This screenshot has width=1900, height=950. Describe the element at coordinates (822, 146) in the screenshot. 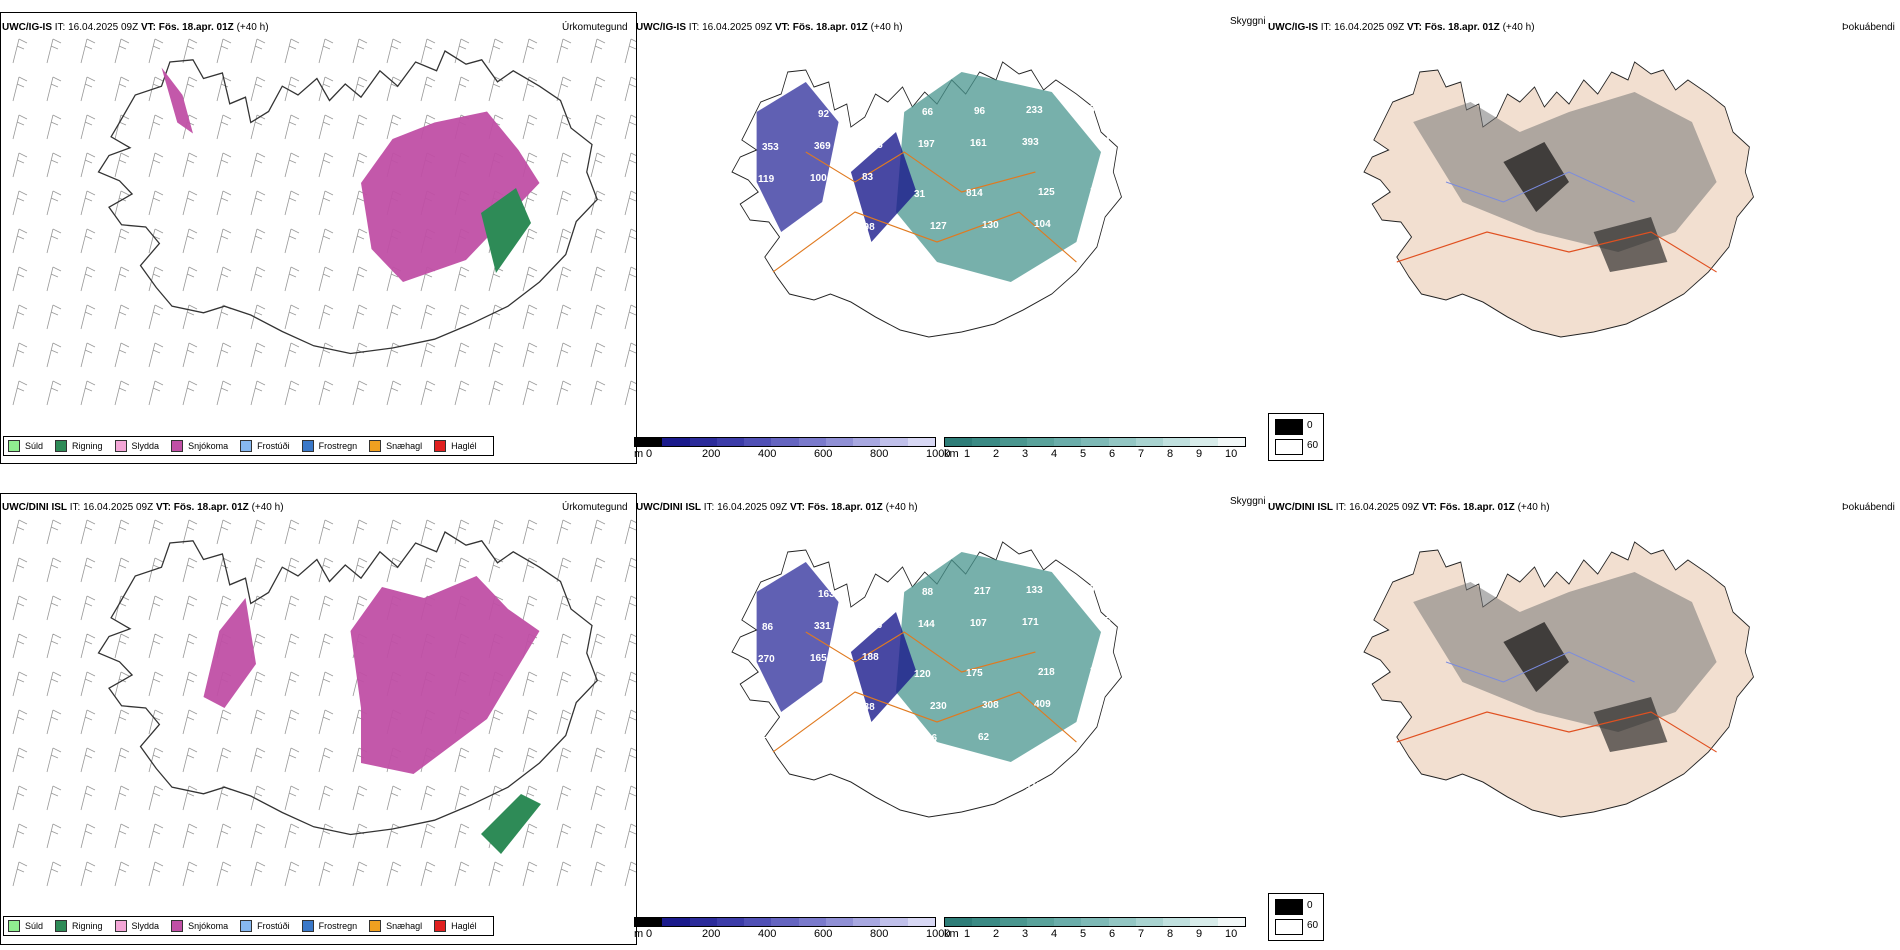

I see `visibility-value-label: 369` at that location.